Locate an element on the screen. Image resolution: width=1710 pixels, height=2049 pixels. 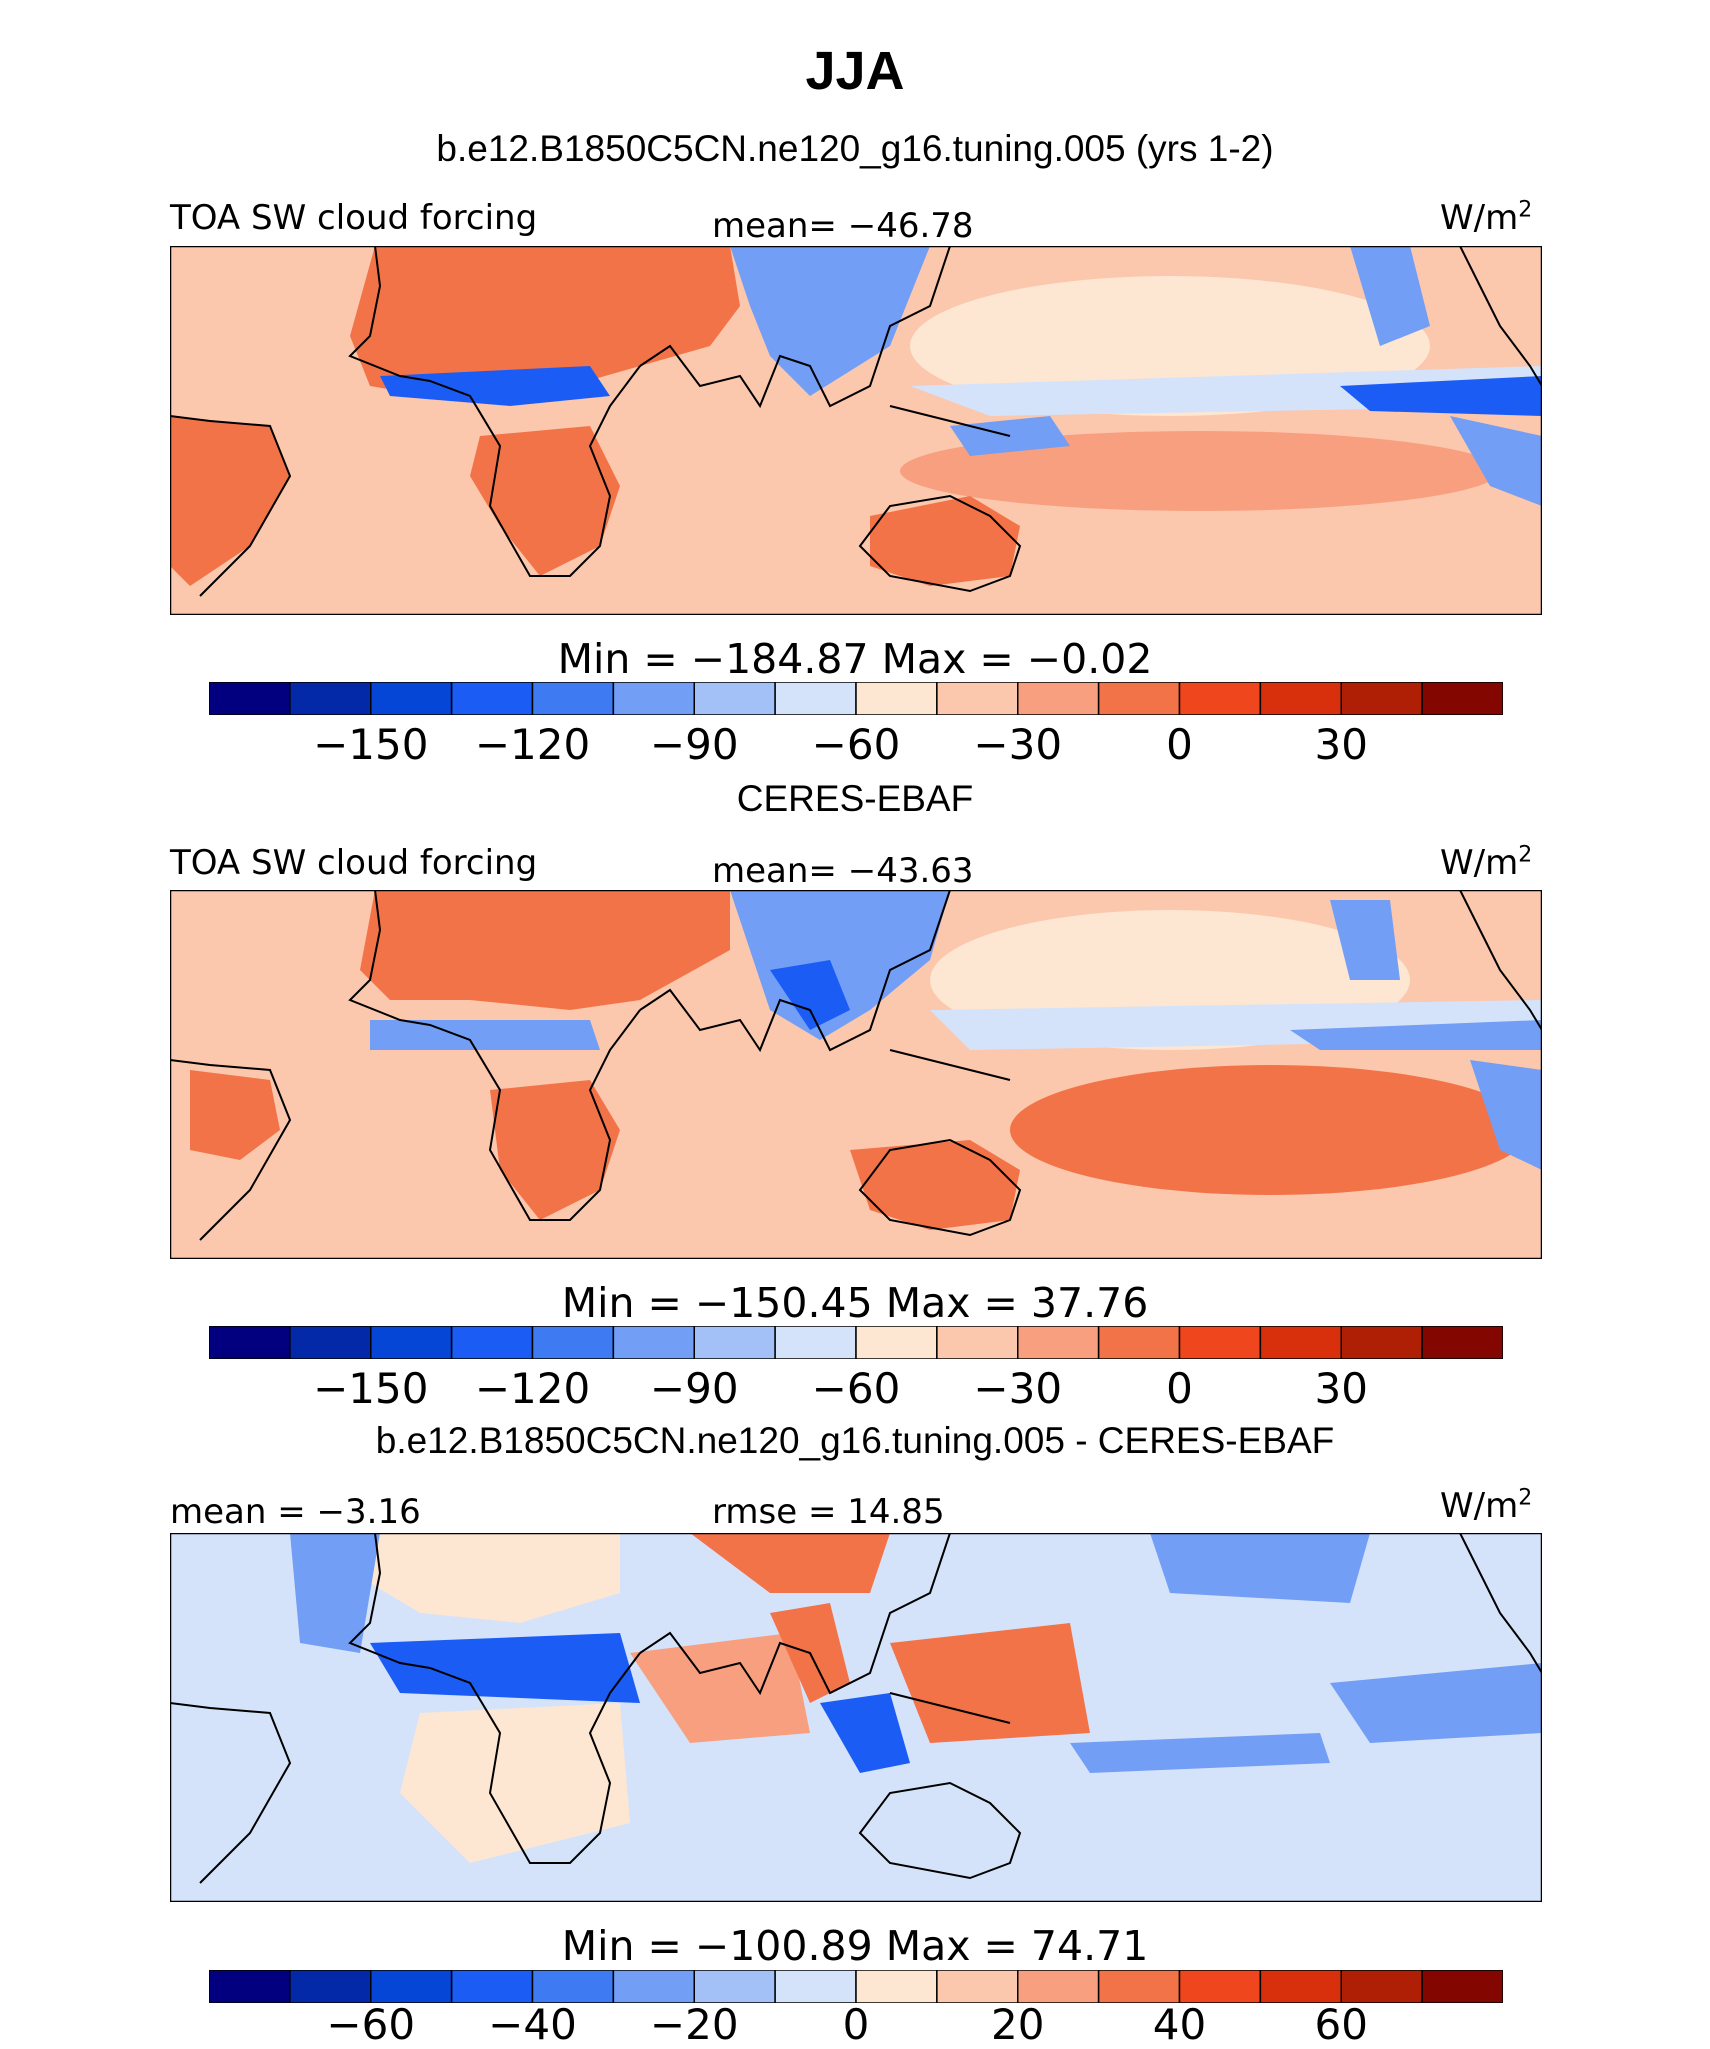
panel2-s-pacific-warm is located at coordinates (1270, 1130).